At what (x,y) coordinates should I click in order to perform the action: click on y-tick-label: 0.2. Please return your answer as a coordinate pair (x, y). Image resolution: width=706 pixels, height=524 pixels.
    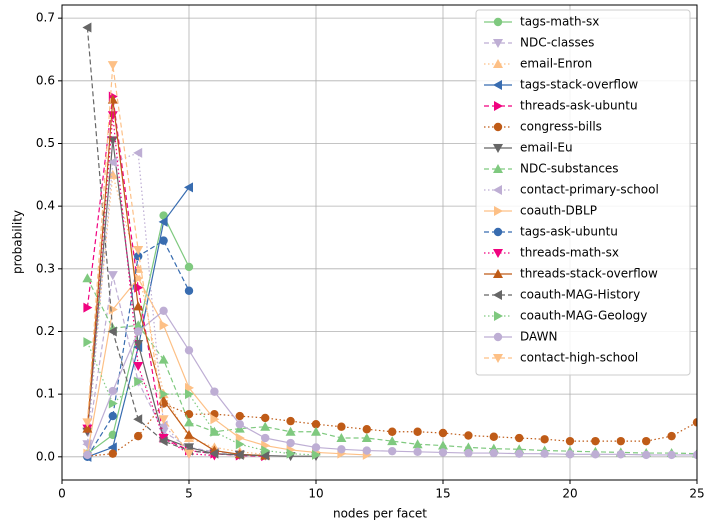
    Looking at the image, I should click on (45, 331).